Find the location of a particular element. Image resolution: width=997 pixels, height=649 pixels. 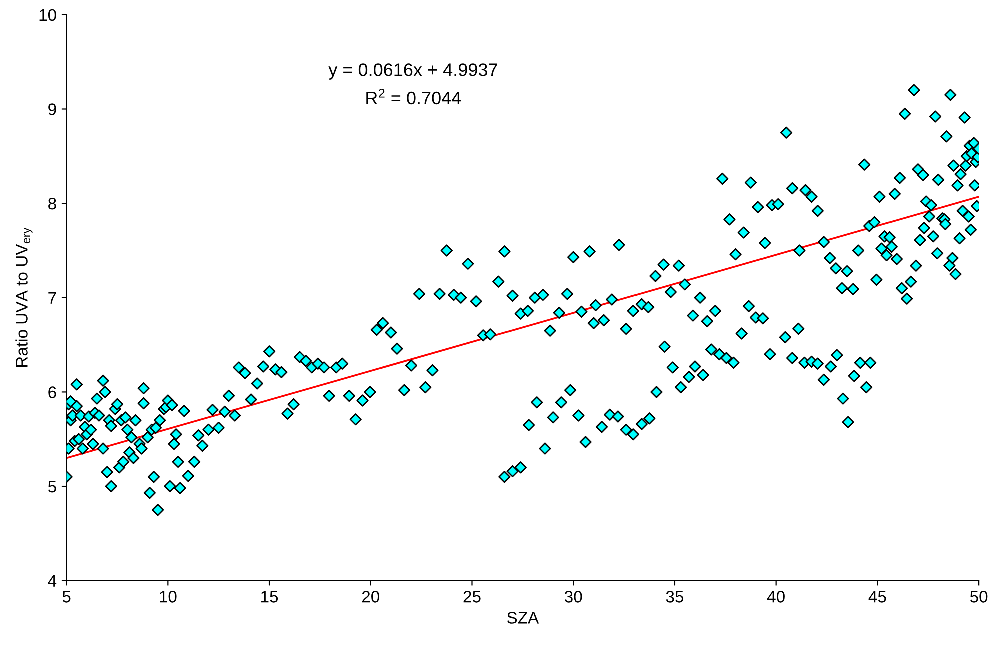

y-tick-label: 5 is located at coordinates (52, 487).